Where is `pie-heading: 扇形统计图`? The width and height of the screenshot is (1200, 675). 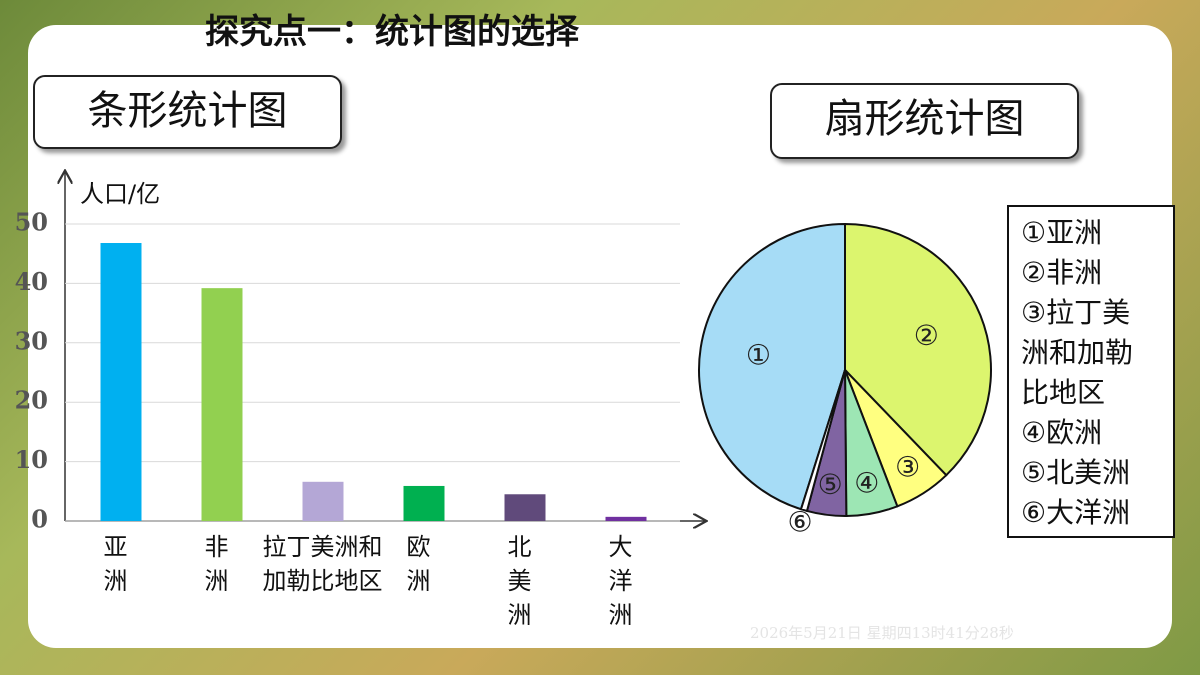 pie-heading: 扇形统计图 is located at coordinates (924, 121).